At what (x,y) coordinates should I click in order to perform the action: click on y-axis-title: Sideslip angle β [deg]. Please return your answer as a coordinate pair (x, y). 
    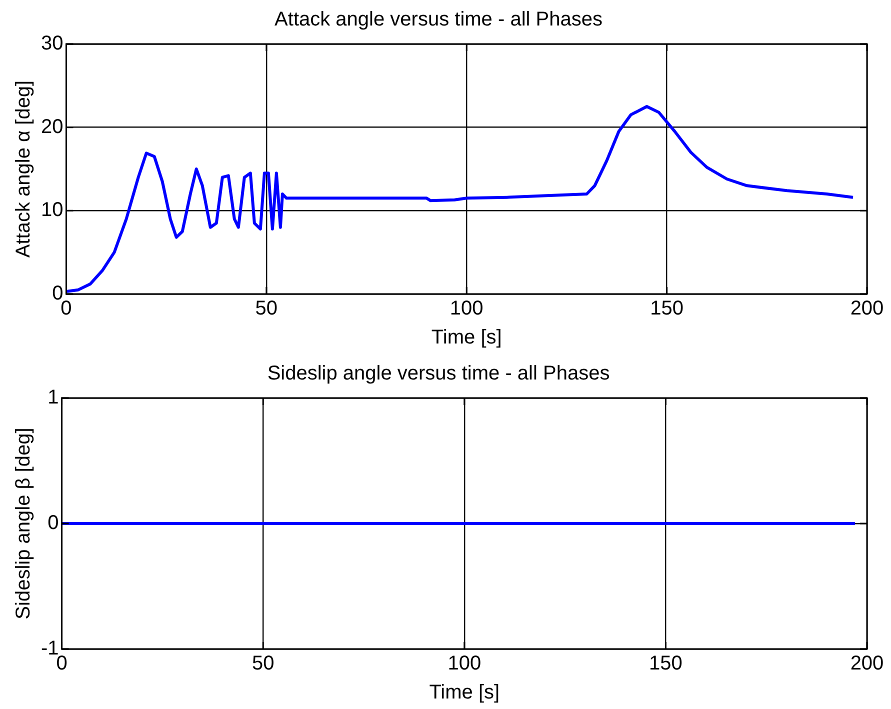
    Looking at the image, I should click on (23, 524).